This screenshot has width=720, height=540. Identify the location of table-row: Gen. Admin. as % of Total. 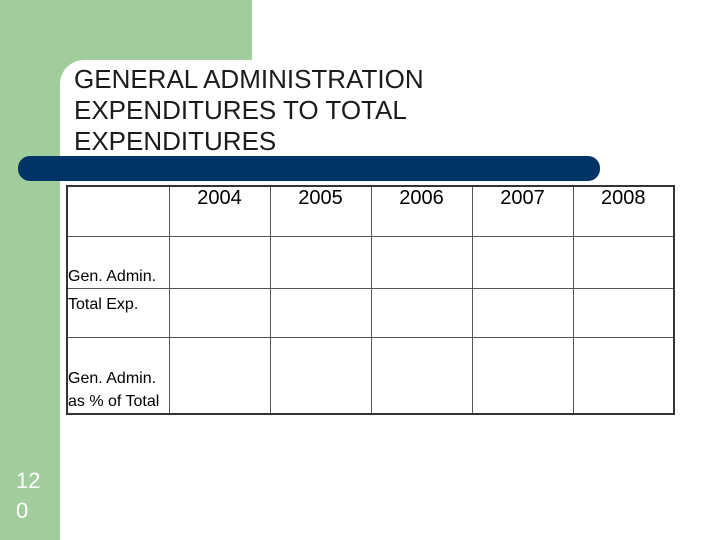
(370, 375).